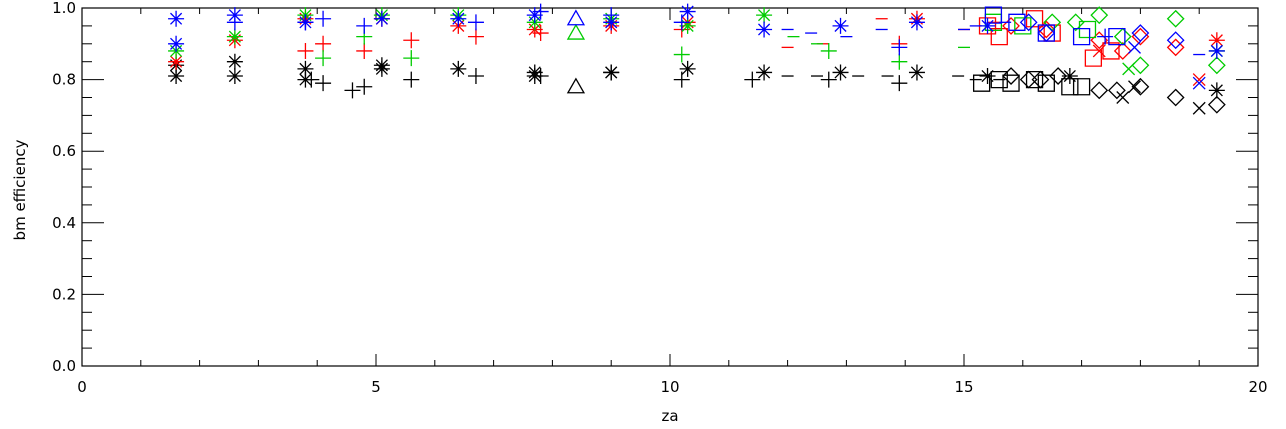  What do you see at coordinates (64, 223) in the screenshot?
I see `y-tick-label: 0.4` at bounding box center [64, 223].